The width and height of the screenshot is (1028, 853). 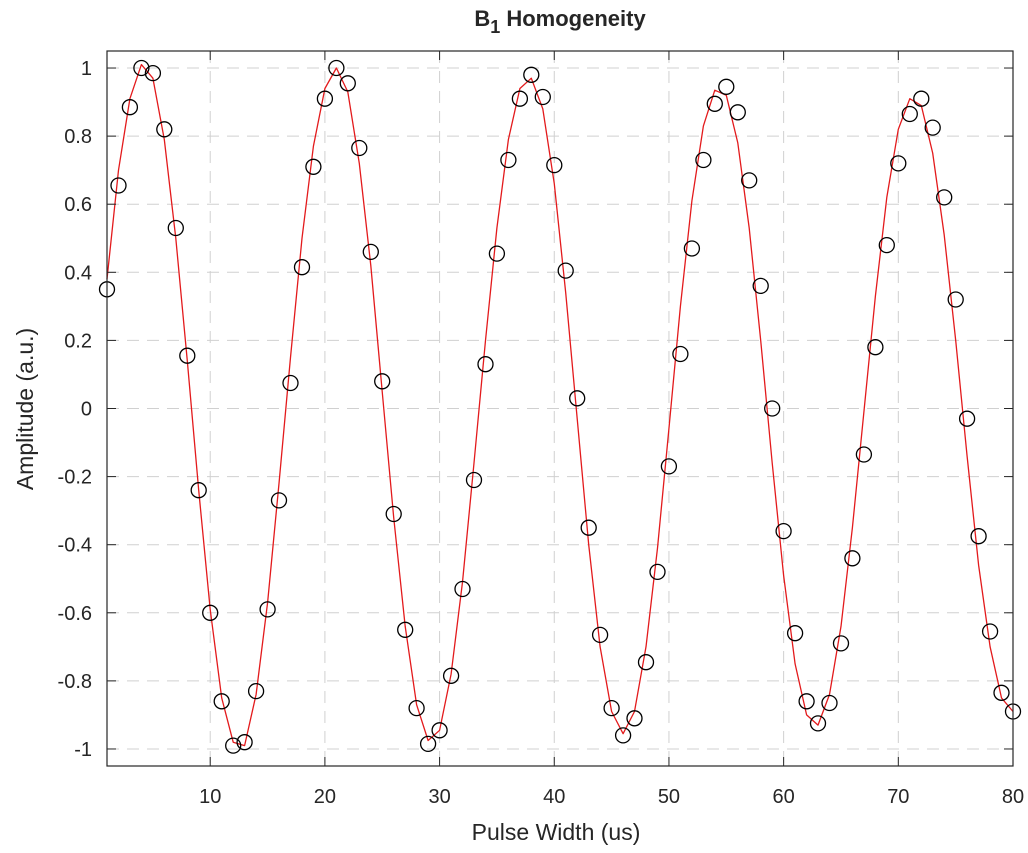 What do you see at coordinates (325, 797) in the screenshot?
I see `x-tick-label: 20` at bounding box center [325, 797].